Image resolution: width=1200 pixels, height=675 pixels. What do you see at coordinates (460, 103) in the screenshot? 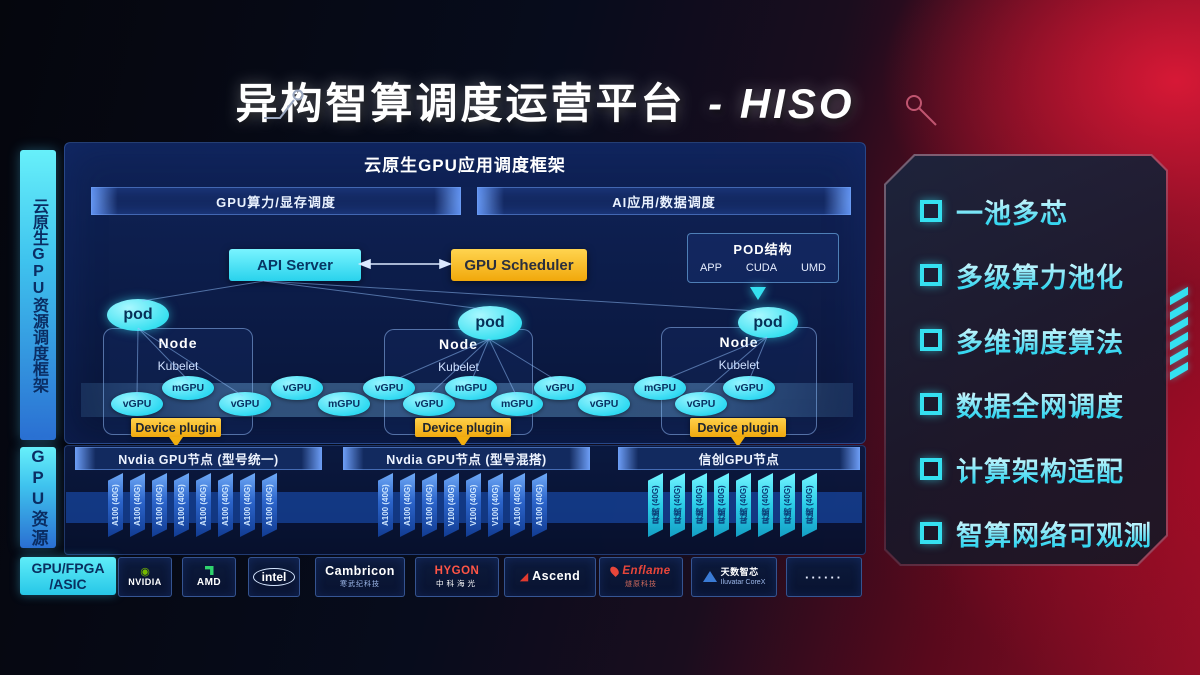
I see `page-title-cn: 异构智算调度运营平台` at bounding box center [460, 103].